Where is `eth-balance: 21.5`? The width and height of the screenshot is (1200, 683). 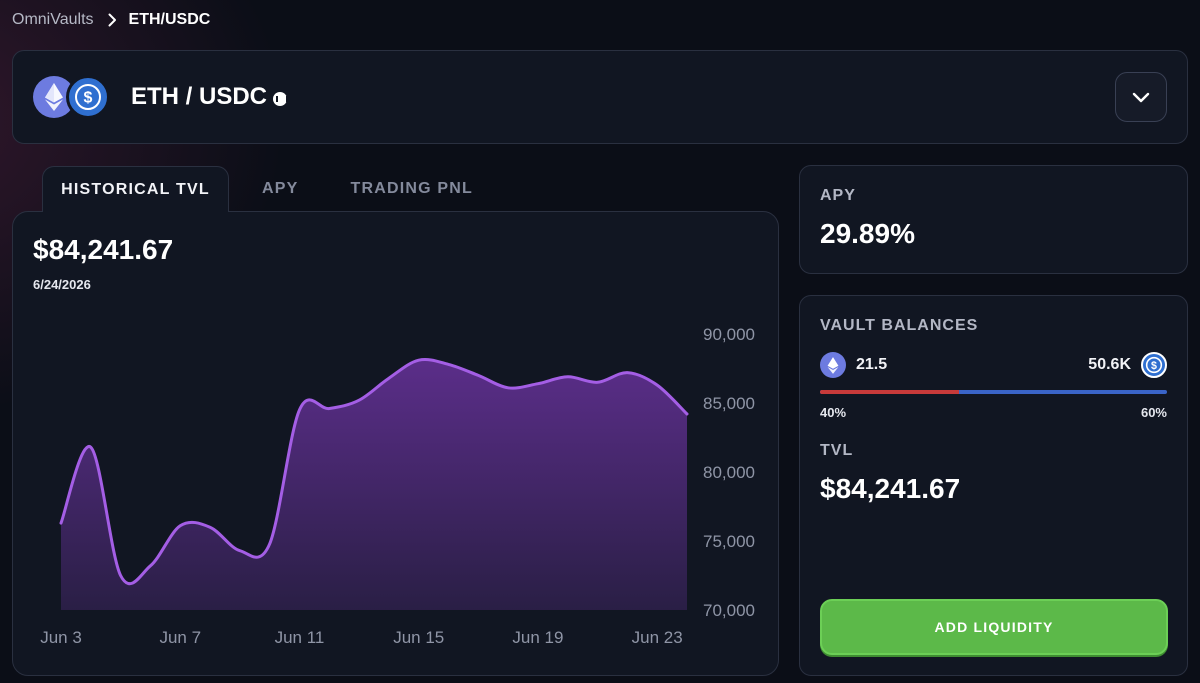 eth-balance: 21.5 is located at coordinates (853, 365).